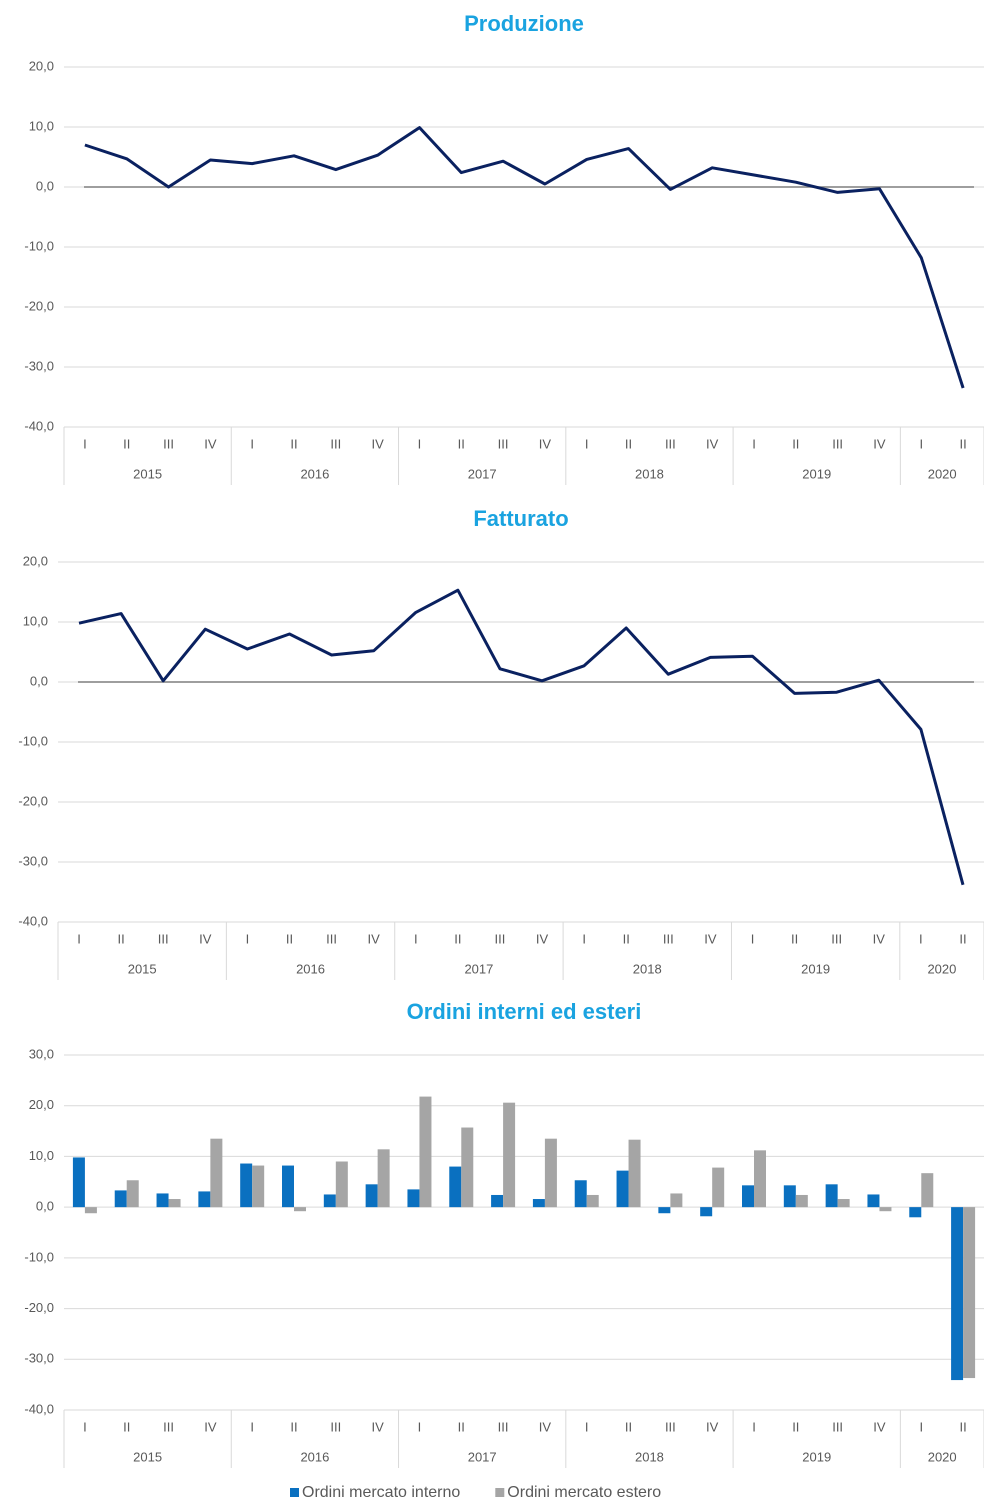 The height and width of the screenshot is (1503, 984). Describe the element at coordinates (520, 518) in the screenshot. I see `chart-title: Fatturato` at that location.